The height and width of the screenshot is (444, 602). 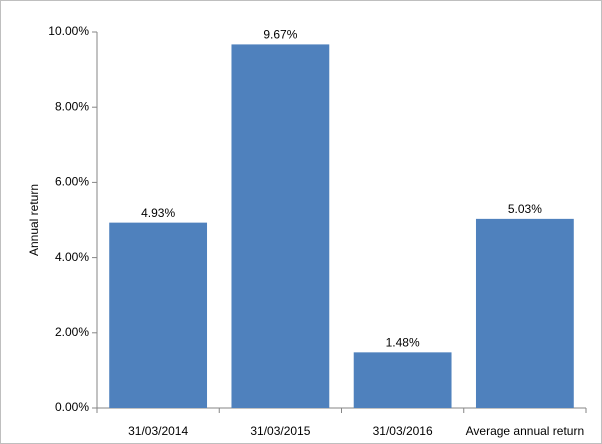 I want to click on x-tick-label: 31/03/2015, so click(x=280, y=431).